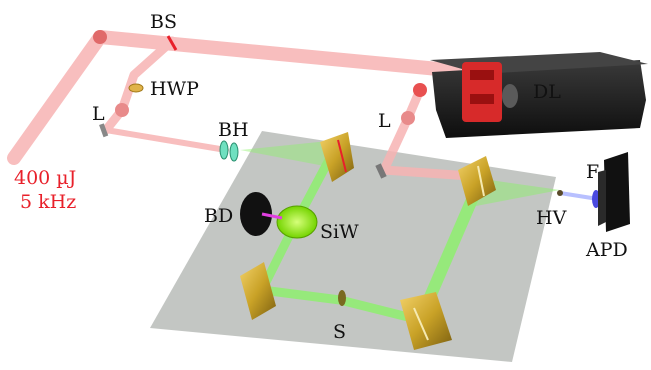 This screenshot has width=651, height=370. What do you see at coordinates (57, 97) in the screenshot?
I see `pump-beam-input` at bounding box center [57, 97].